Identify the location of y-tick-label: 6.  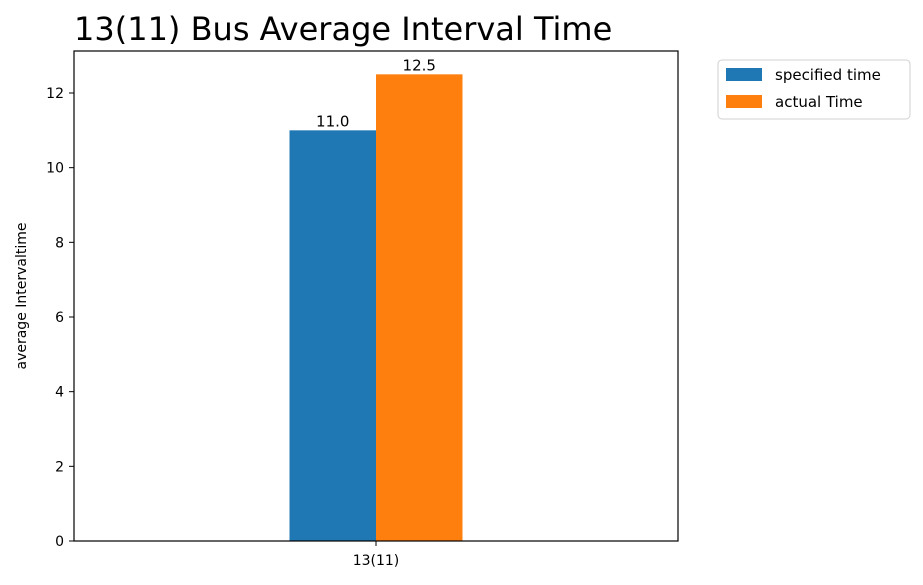
(59, 318).